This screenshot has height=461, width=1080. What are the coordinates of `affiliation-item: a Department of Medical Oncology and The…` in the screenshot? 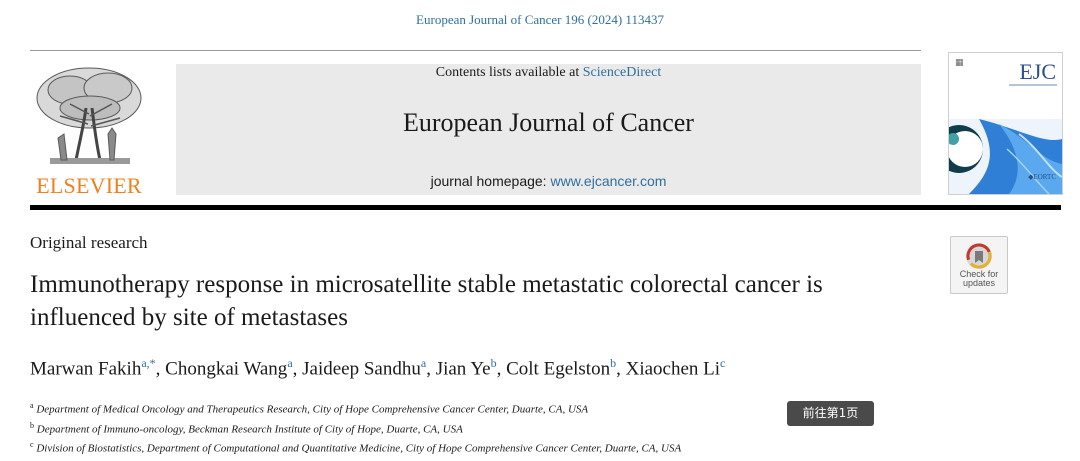 It's located at (355, 408).